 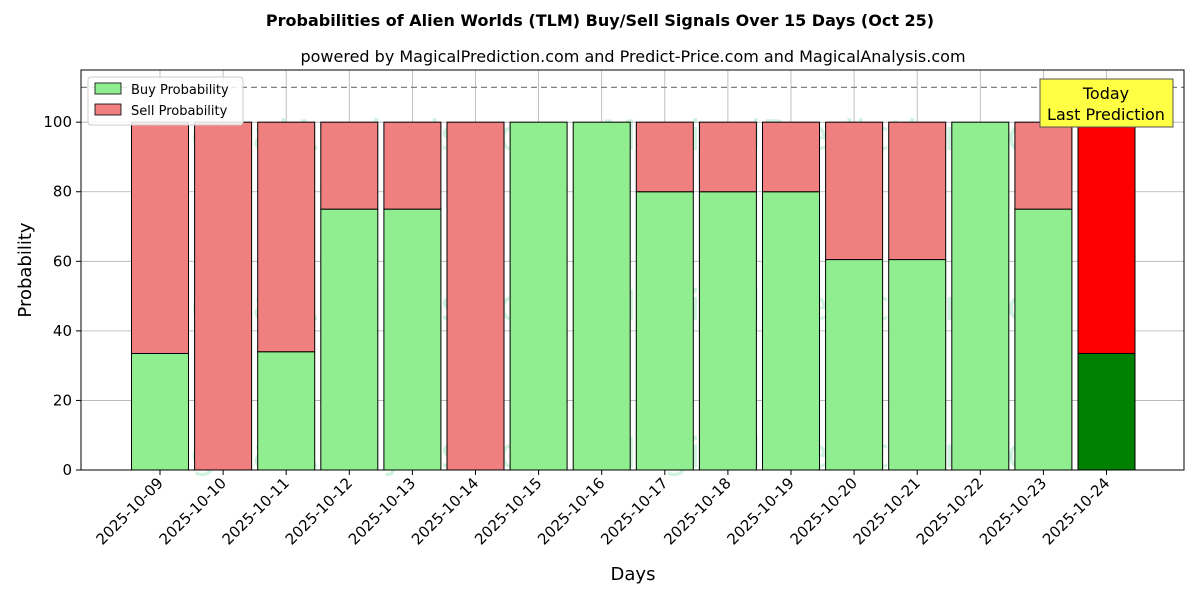 I want to click on legend: Buy Probability Sell Probability, so click(x=165, y=101).